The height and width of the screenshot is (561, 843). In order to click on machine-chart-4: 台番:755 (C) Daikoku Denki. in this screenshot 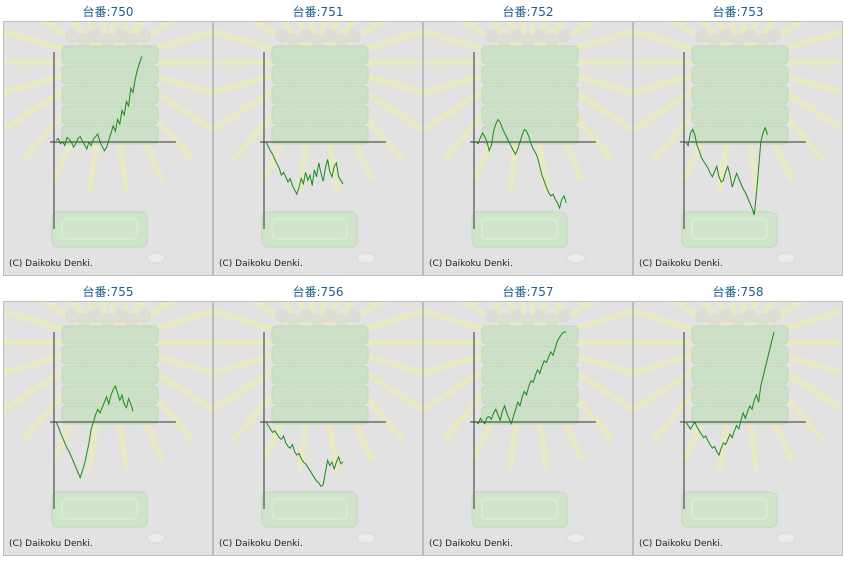, I will do `click(108, 420)`.